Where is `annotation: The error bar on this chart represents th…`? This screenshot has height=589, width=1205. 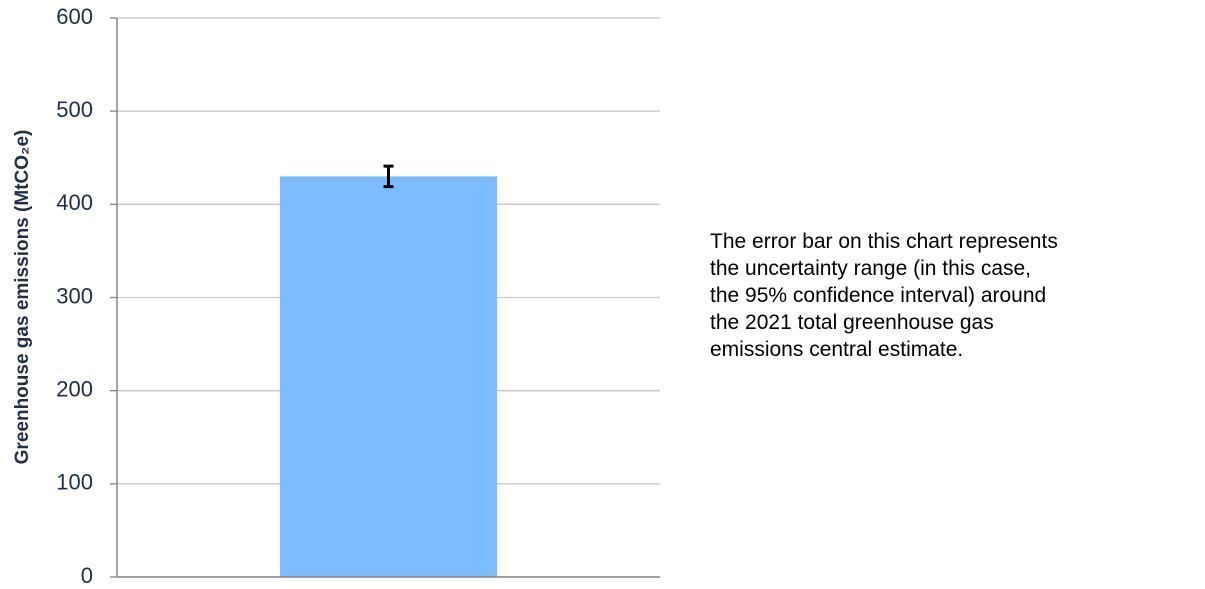 annotation: The error bar on this chart represents th… is located at coordinates (884, 295).